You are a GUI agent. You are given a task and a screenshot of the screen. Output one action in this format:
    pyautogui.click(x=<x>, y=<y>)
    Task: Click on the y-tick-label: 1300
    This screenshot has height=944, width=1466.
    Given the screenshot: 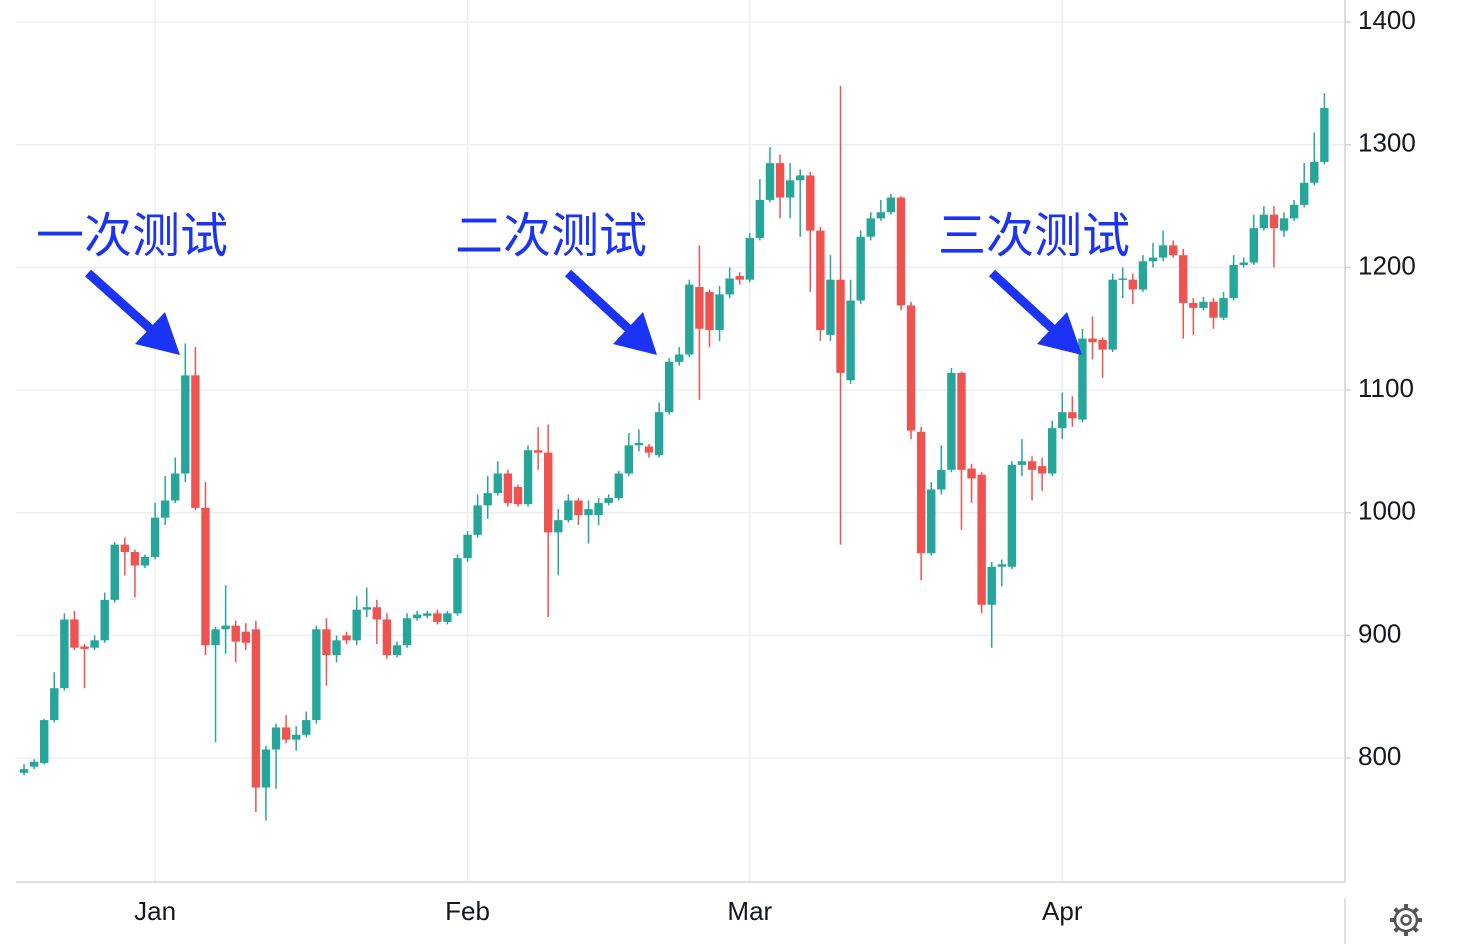 What is the action you would take?
    pyautogui.click(x=1387, y=143)
    